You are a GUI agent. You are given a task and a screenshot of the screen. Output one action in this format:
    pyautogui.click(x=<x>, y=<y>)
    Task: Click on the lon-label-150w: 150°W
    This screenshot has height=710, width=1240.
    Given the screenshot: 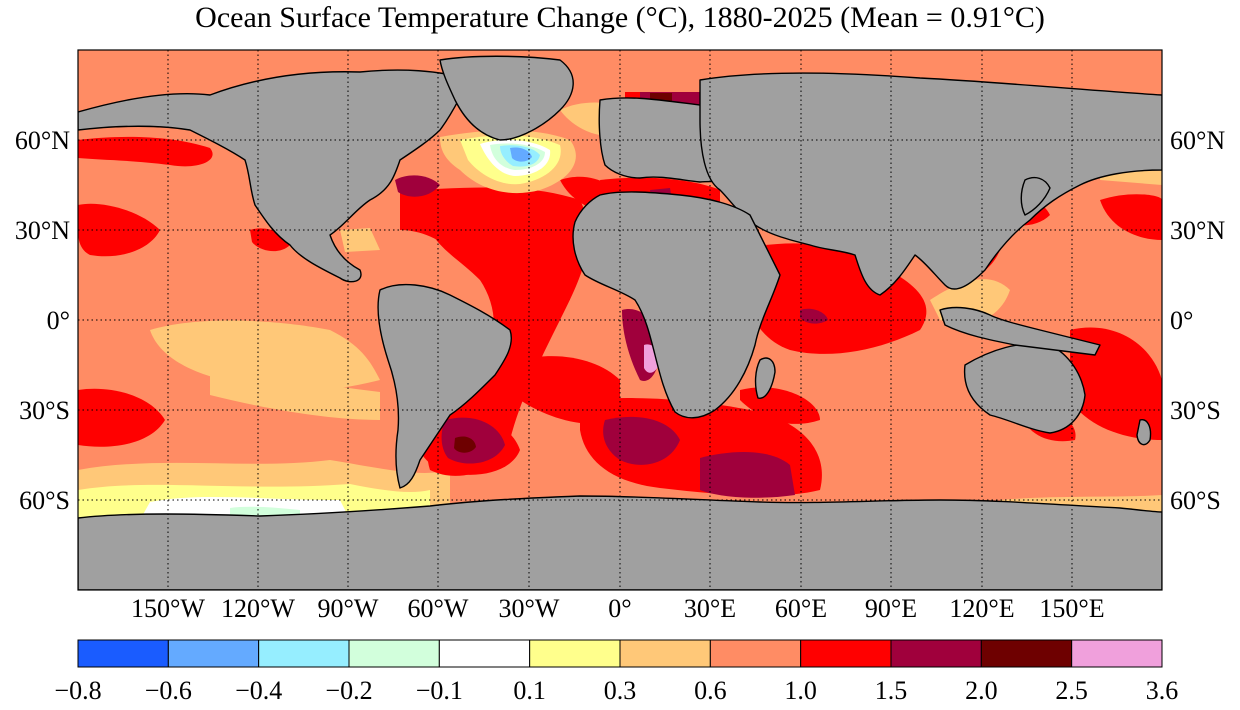 What is the action you would take?
    pyautogui.click(x=168, y=608)
    